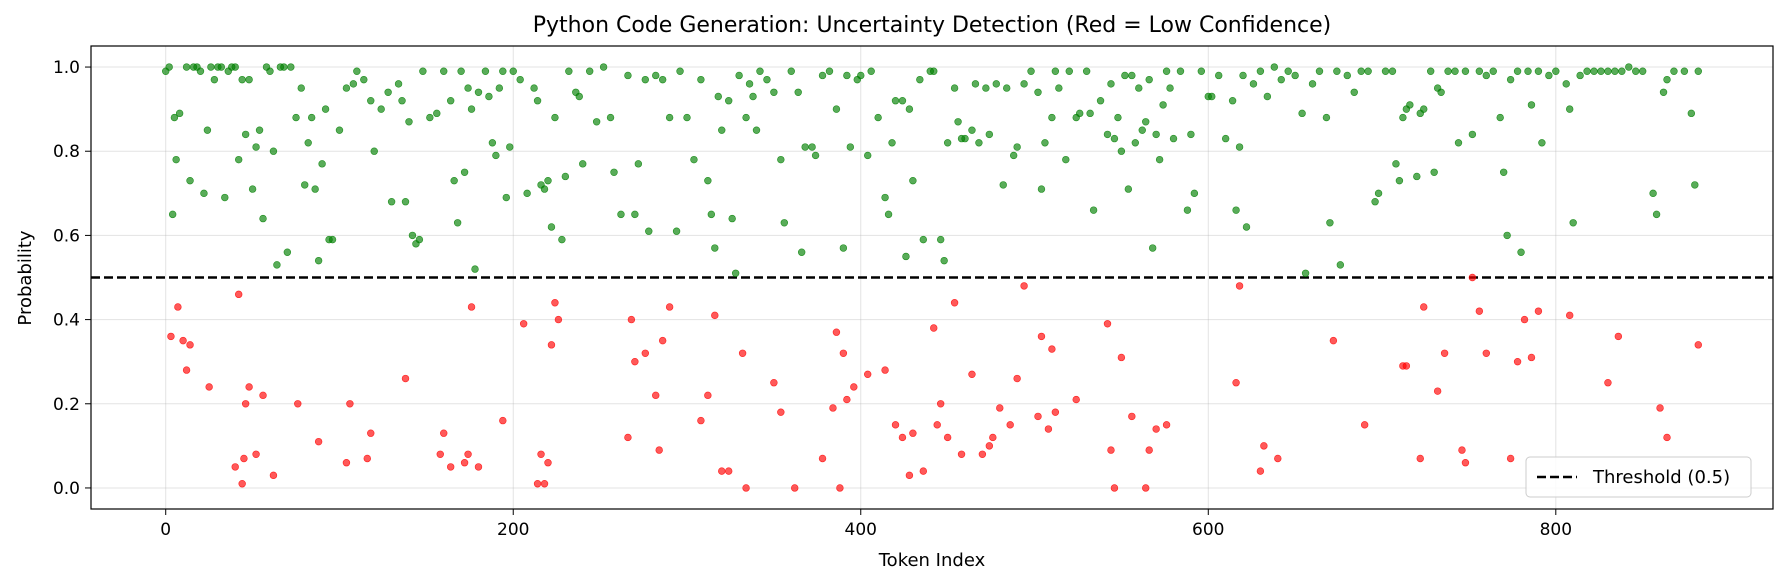 This screenshot has height=584, width=1785. Describe the element at coordinates (1638, 477) in the screenshot. I see `legend: Threshold (0.5)` at that location.